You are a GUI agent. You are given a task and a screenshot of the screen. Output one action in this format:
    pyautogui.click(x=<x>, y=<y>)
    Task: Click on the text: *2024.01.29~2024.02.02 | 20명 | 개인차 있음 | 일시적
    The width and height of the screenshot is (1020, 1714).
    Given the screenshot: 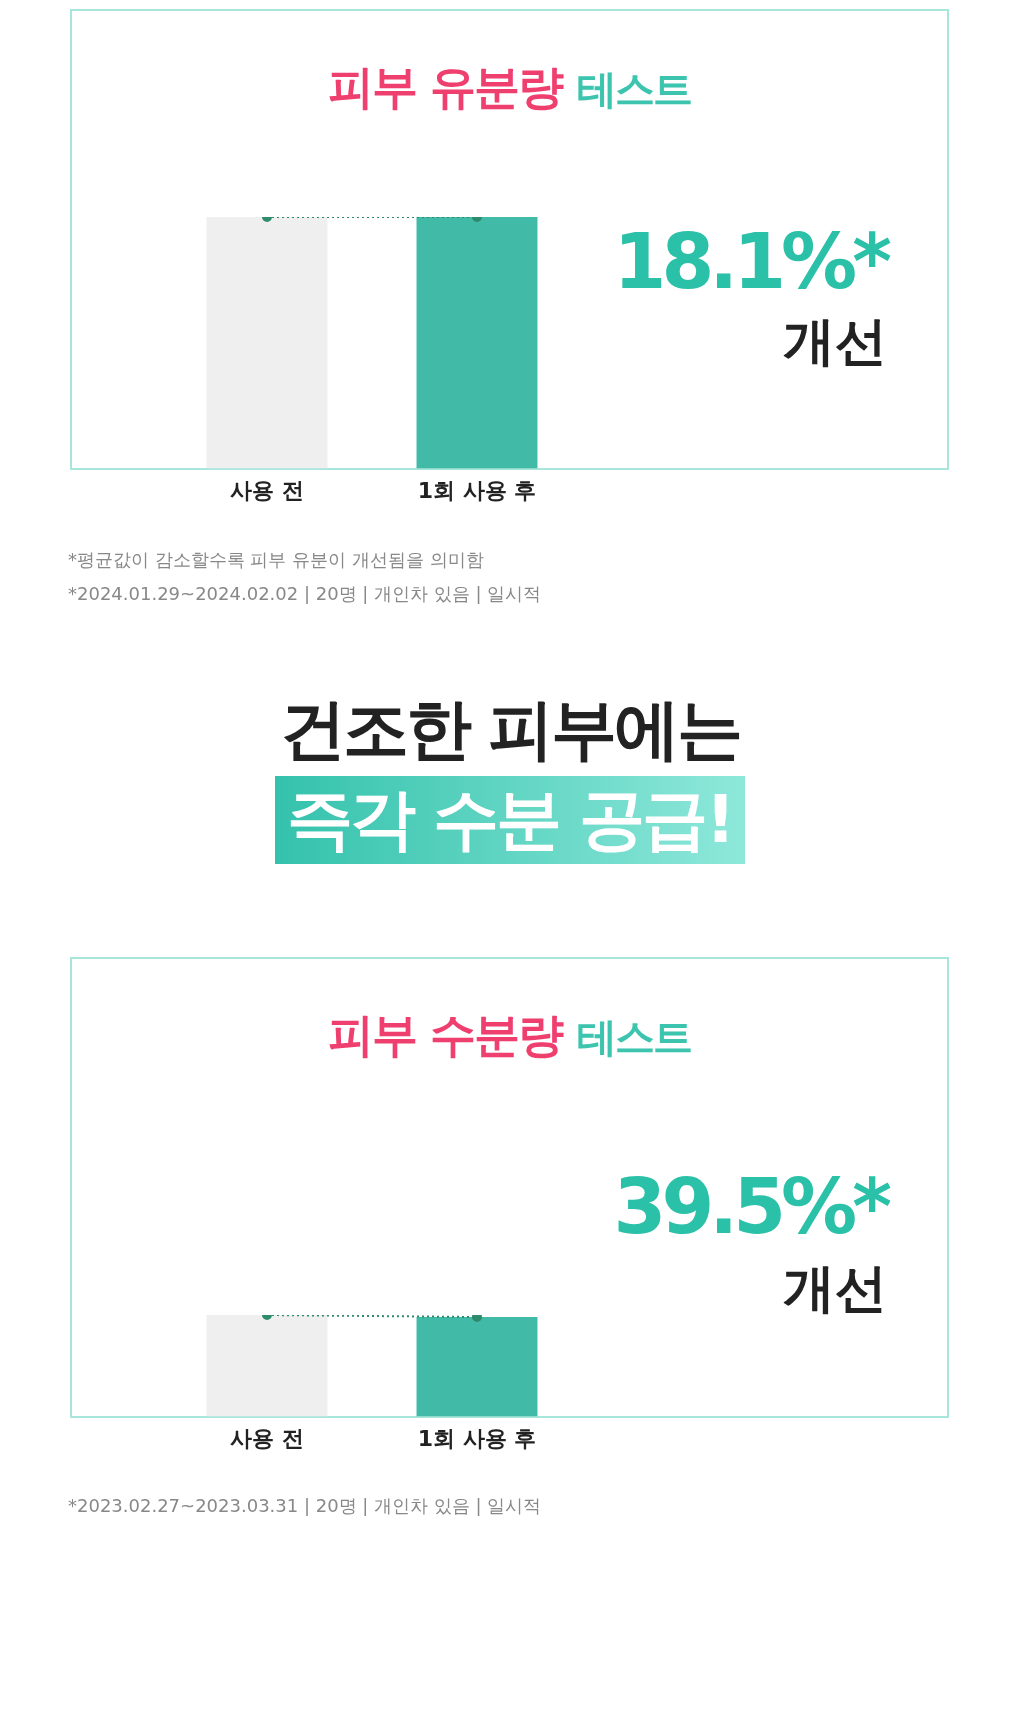 What is the action you would take?
    pyautogui.click(x=305, y=594)
    